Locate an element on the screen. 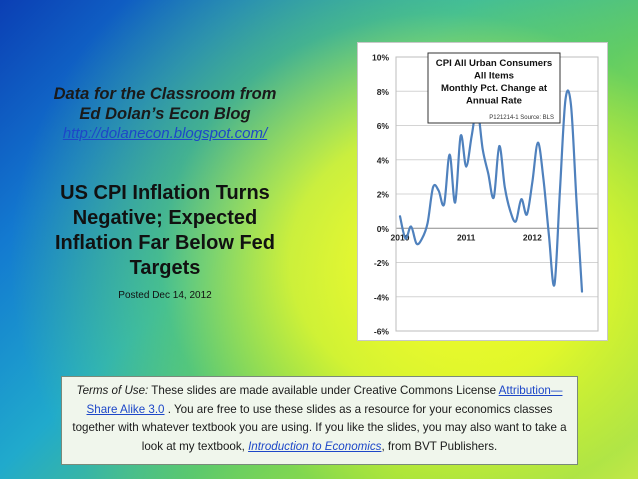 This screenshot has height=479, width=638. headline-line2: Negative; Expected is located at coordinates (165, 218).